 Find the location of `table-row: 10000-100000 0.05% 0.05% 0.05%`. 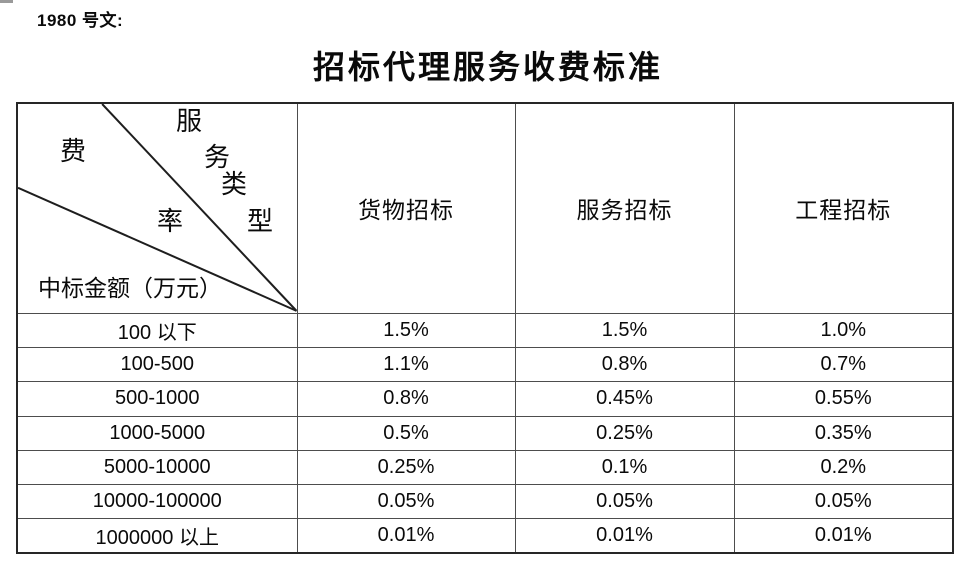

table-row: 10000-100000 0.05% 0.05% 0.05% is located at coordinates (485, 501).